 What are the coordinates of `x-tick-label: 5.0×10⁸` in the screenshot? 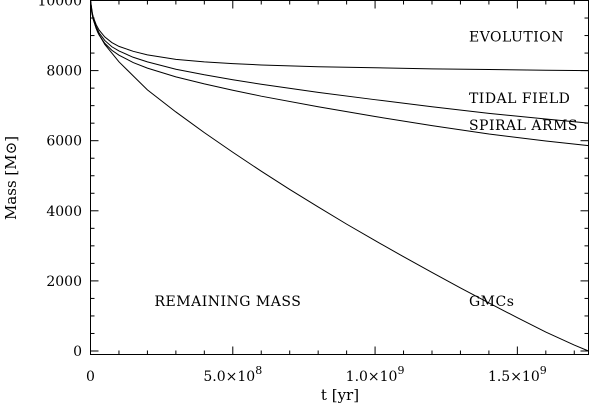 It's located at (232, 374).